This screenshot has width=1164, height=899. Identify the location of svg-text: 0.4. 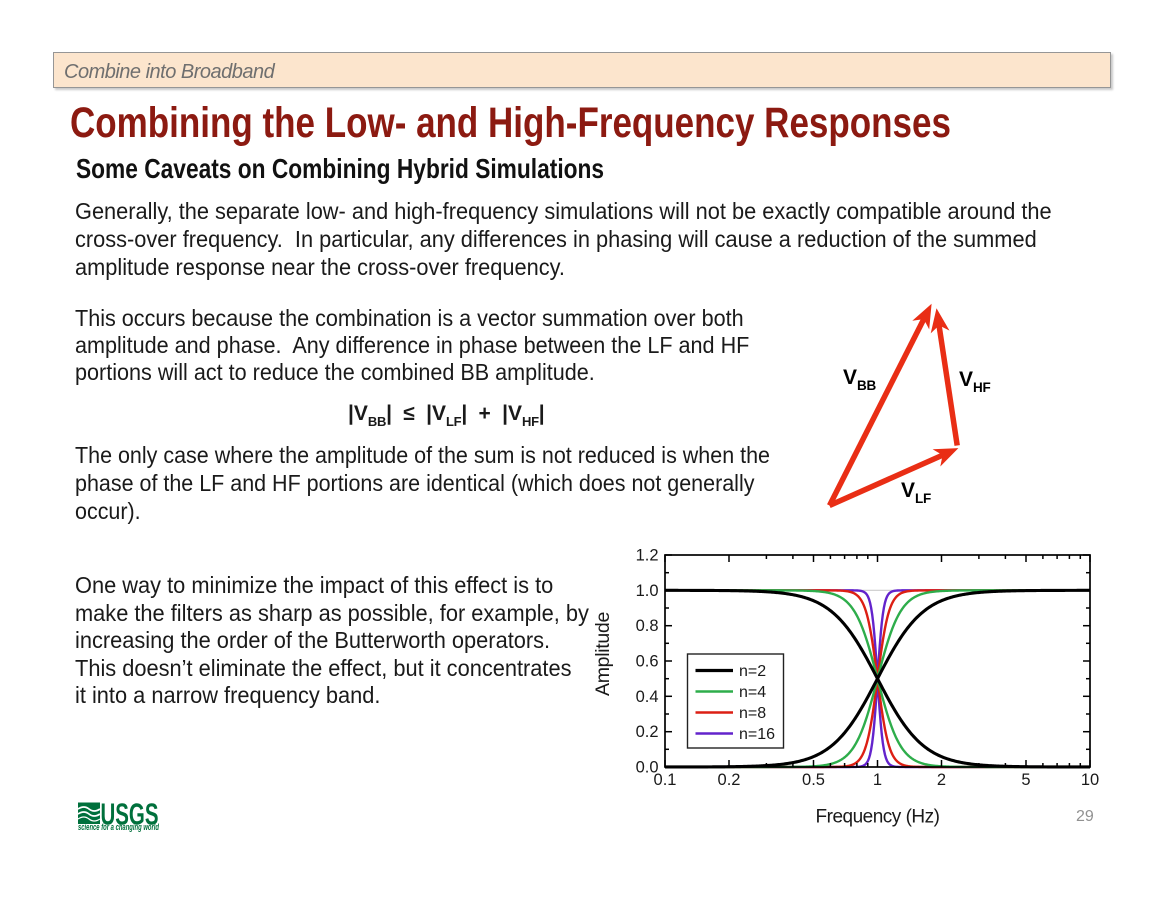
(647, 697).